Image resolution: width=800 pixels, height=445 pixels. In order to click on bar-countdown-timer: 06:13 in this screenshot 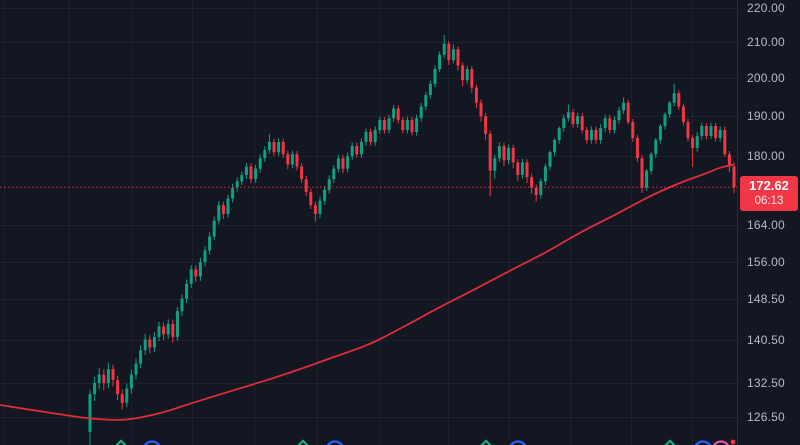, I will do `click(769, 201)`.